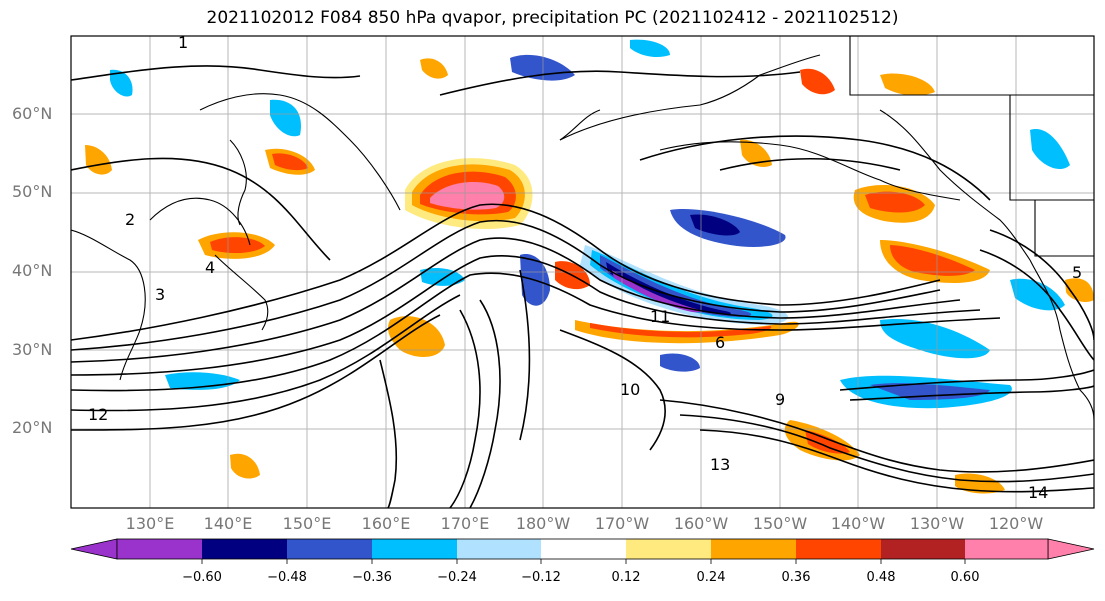 This screenshot has height=601, width=1105. Describe the element at coordinates (780, 399) in the screenshot. I see `contour-label-9: 9` at that location.